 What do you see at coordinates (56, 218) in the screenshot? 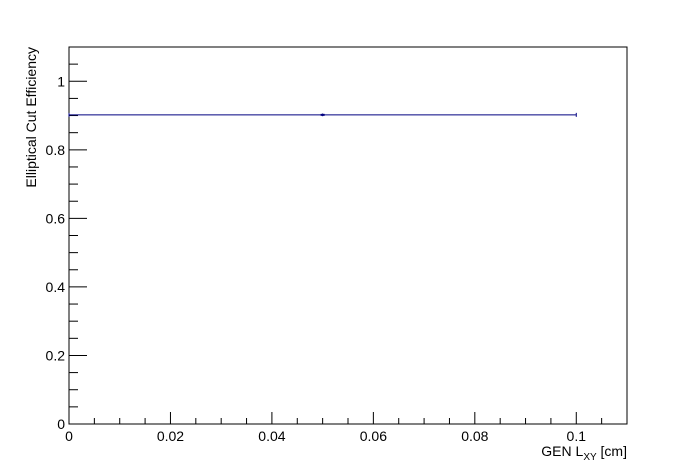
I see `y-tick-label: 0.6` at bounding box center [56, 218].